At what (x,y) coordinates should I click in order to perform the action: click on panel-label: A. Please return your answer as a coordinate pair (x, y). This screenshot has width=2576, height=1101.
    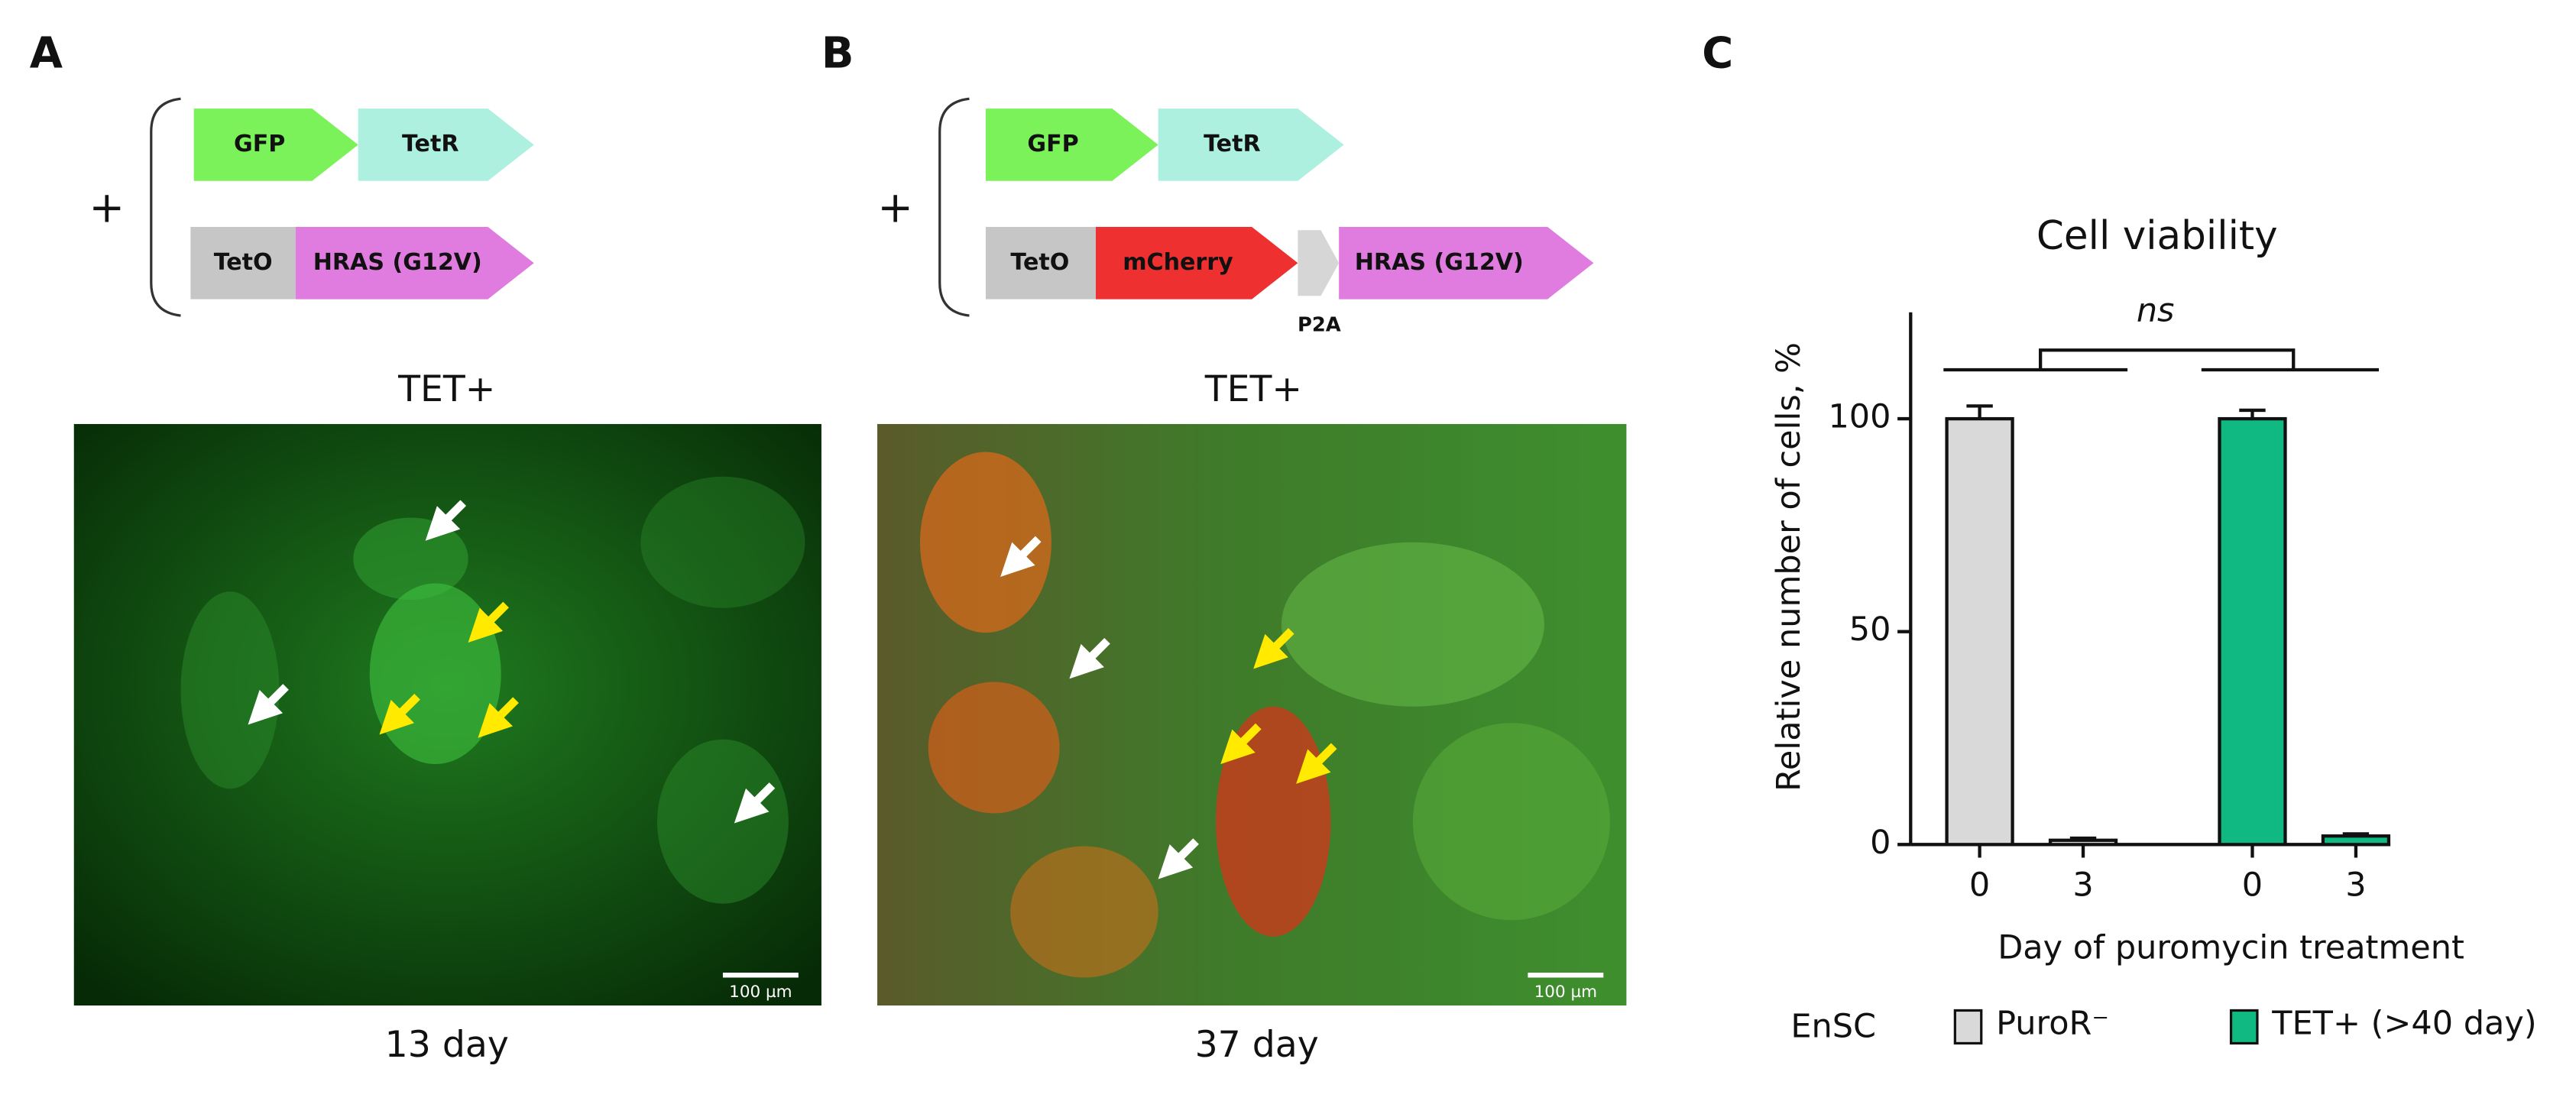
    Looking at the image, I should click on (46, 54).